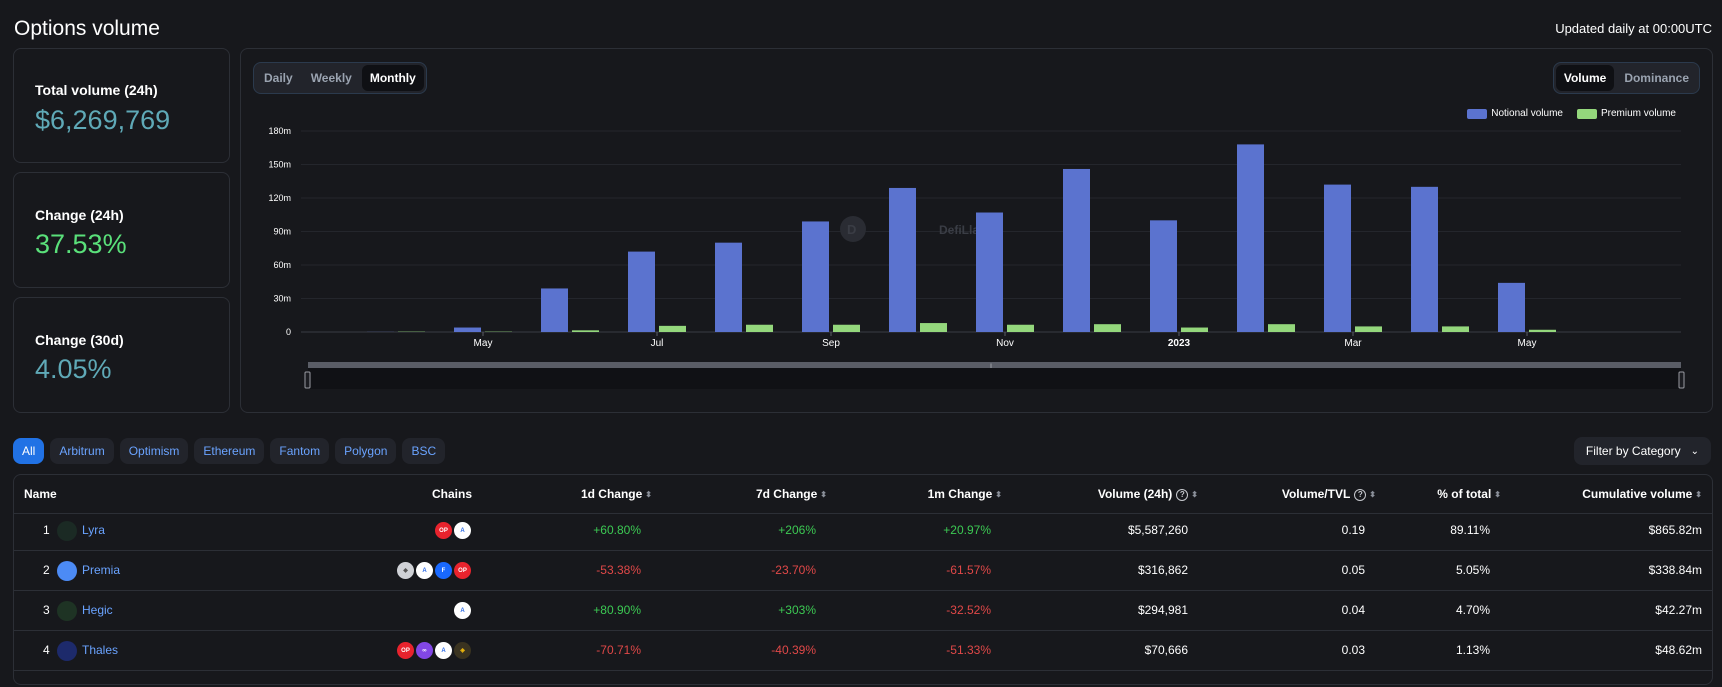 This screenshot has height=687, width=1722. I want to click on page-title: Options volume, so click(87, 28).